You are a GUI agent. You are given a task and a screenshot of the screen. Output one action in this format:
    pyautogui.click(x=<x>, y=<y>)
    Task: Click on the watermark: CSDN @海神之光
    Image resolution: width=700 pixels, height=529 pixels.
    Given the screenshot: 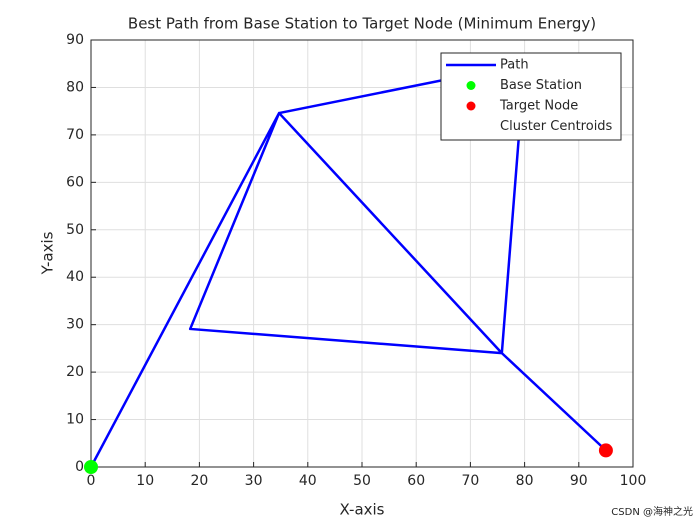 What is the action you would take?
    pyautogui.click(x=652, y=511)
    